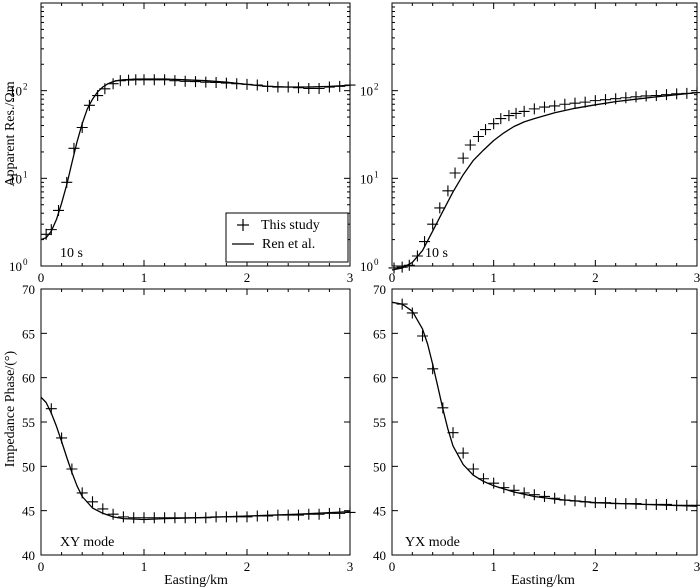 The width and height of the screenshot is (700, 588). Describe the element at coordinates (144, 277) in the screenshot. I see `x-tick-label-tl: 1` at that location.